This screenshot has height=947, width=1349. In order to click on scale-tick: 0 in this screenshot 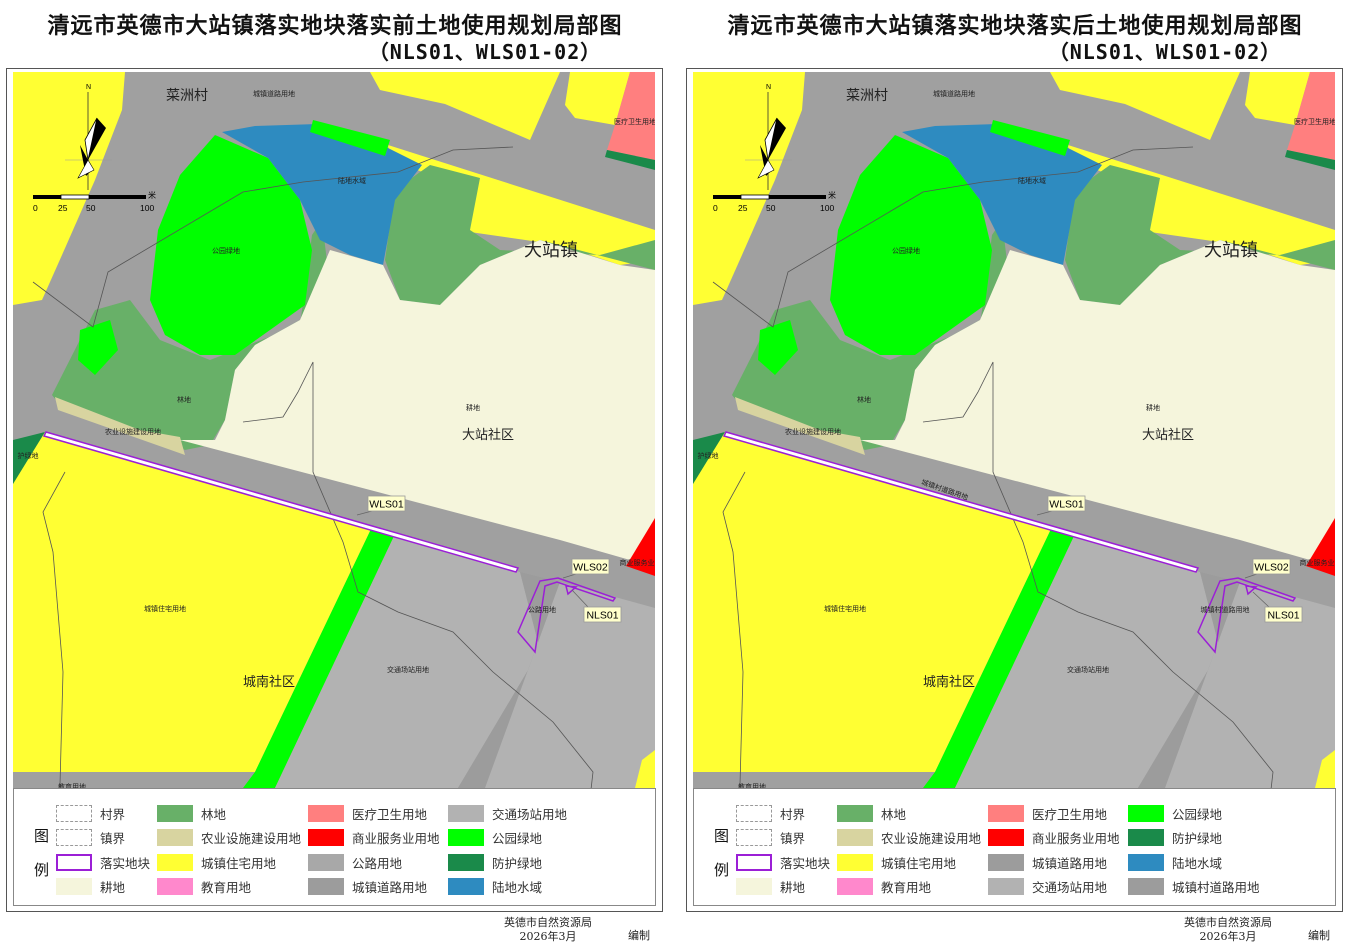, I will do `click(35, 208)`.